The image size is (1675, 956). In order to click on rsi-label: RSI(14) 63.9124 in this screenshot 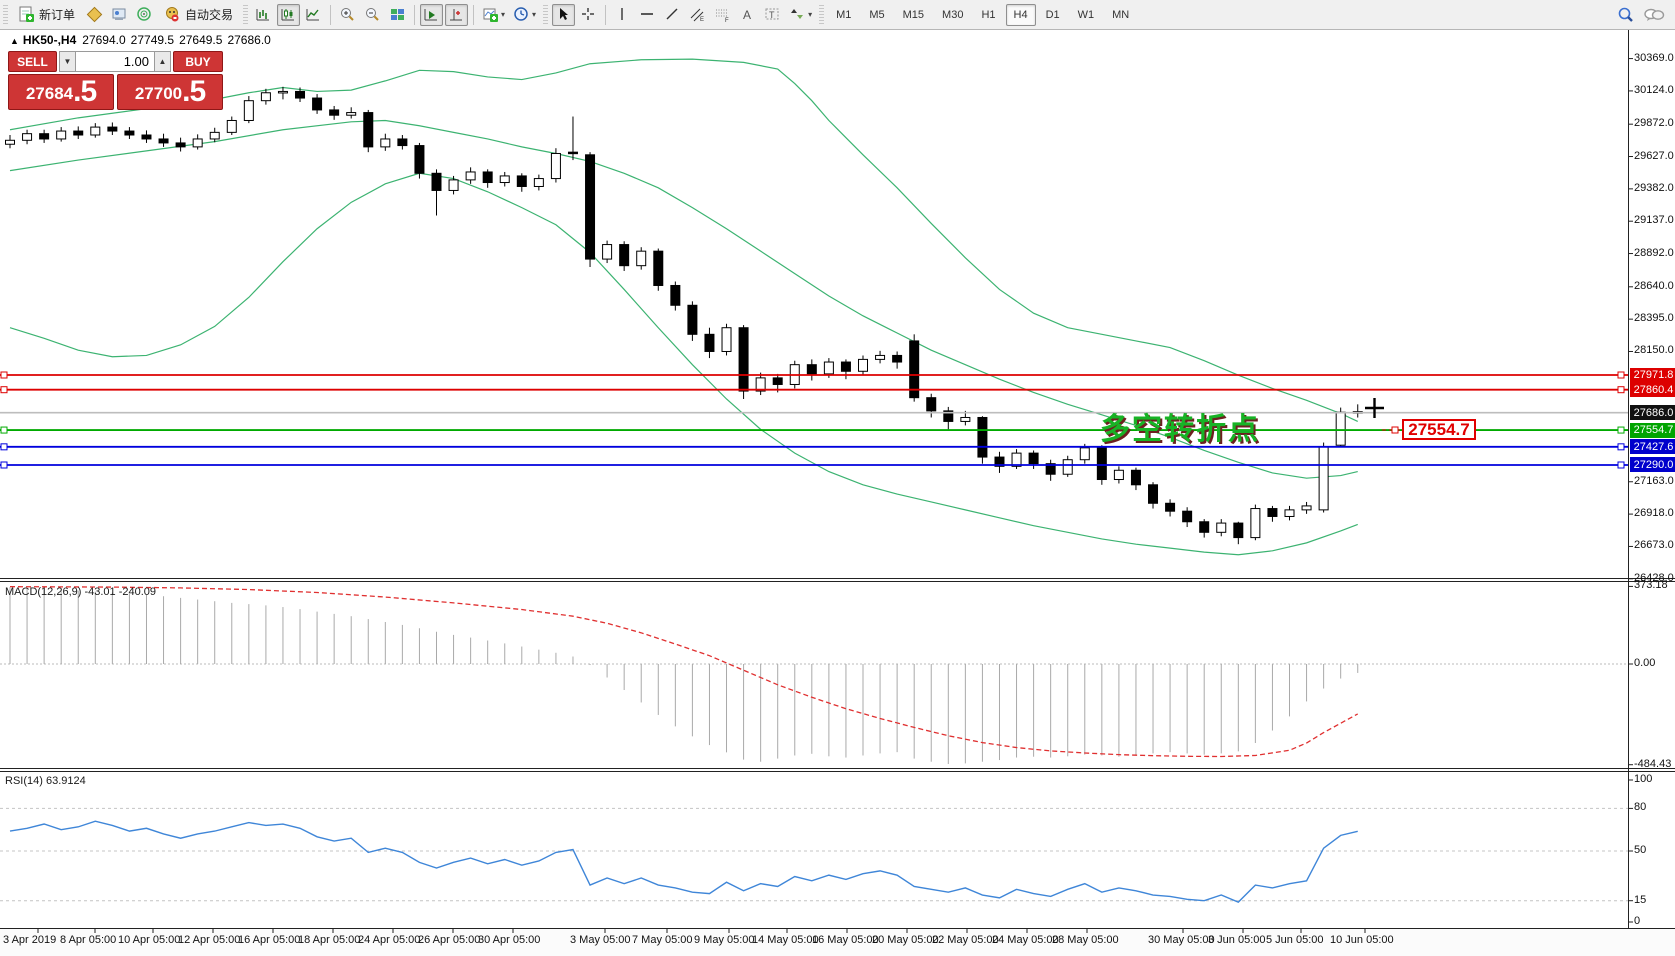, I will do `click(45, 781)`.